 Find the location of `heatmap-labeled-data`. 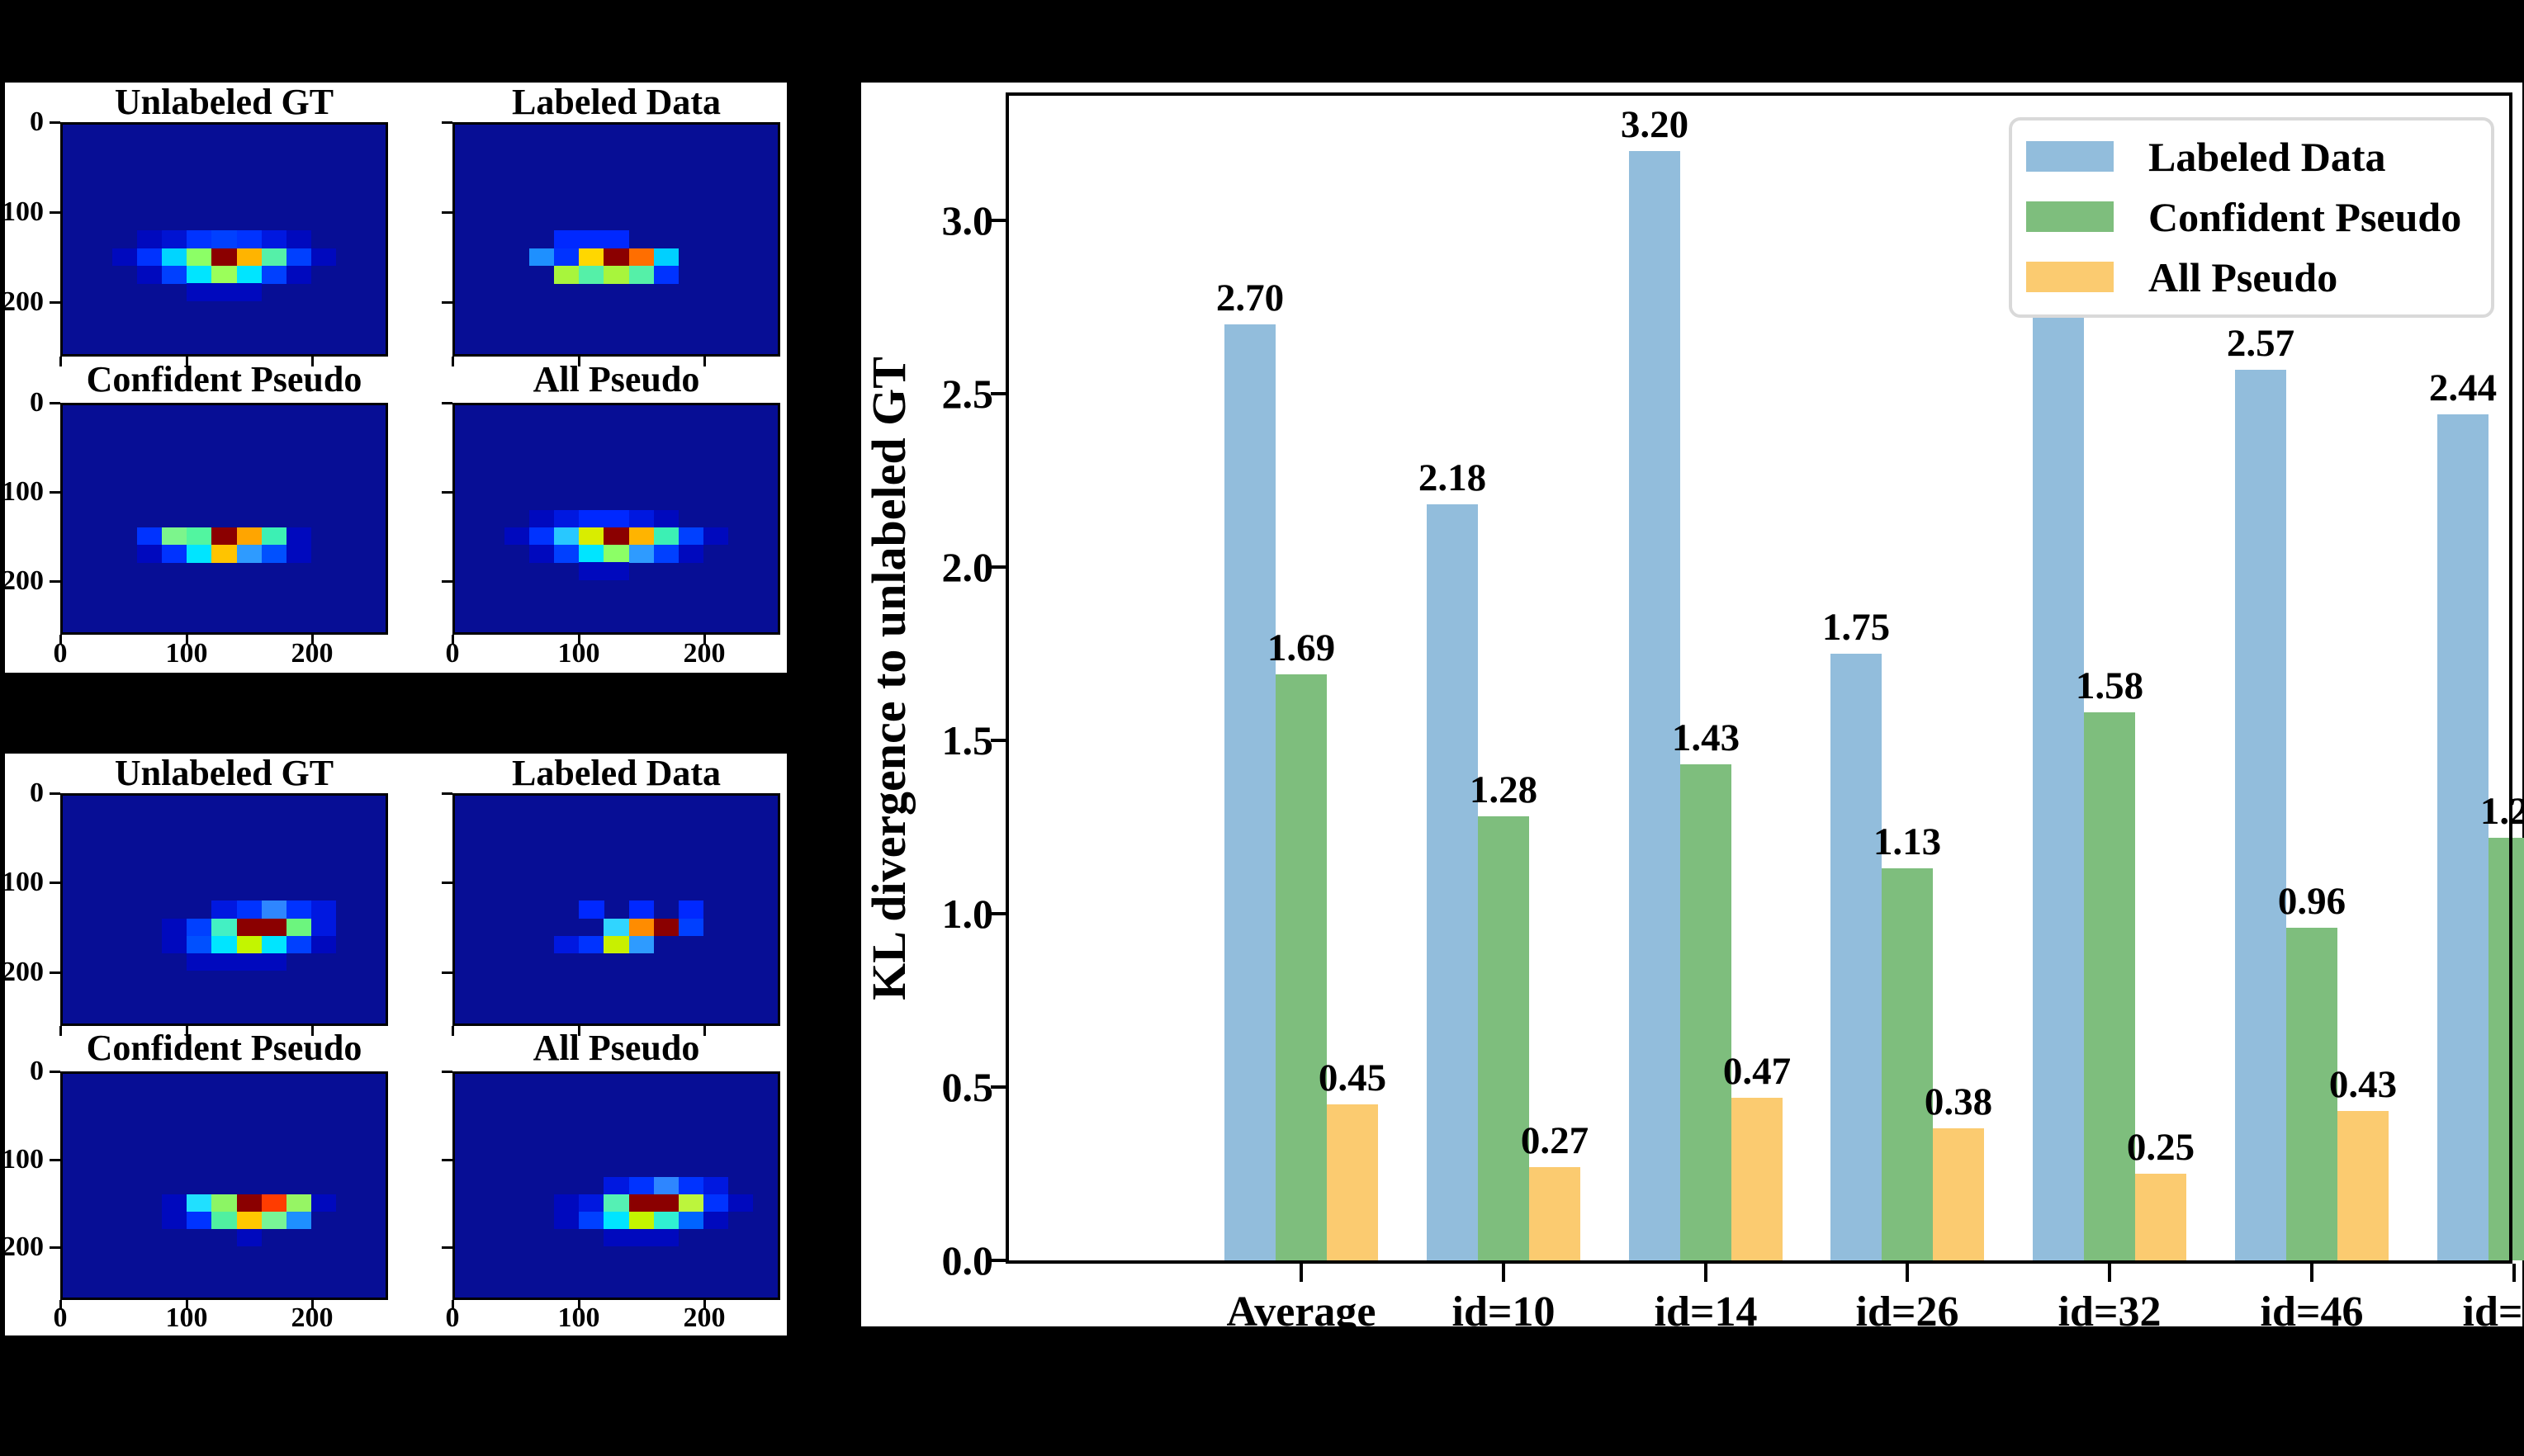

heatmap-labeled-data is located at coordinates (616, 239).